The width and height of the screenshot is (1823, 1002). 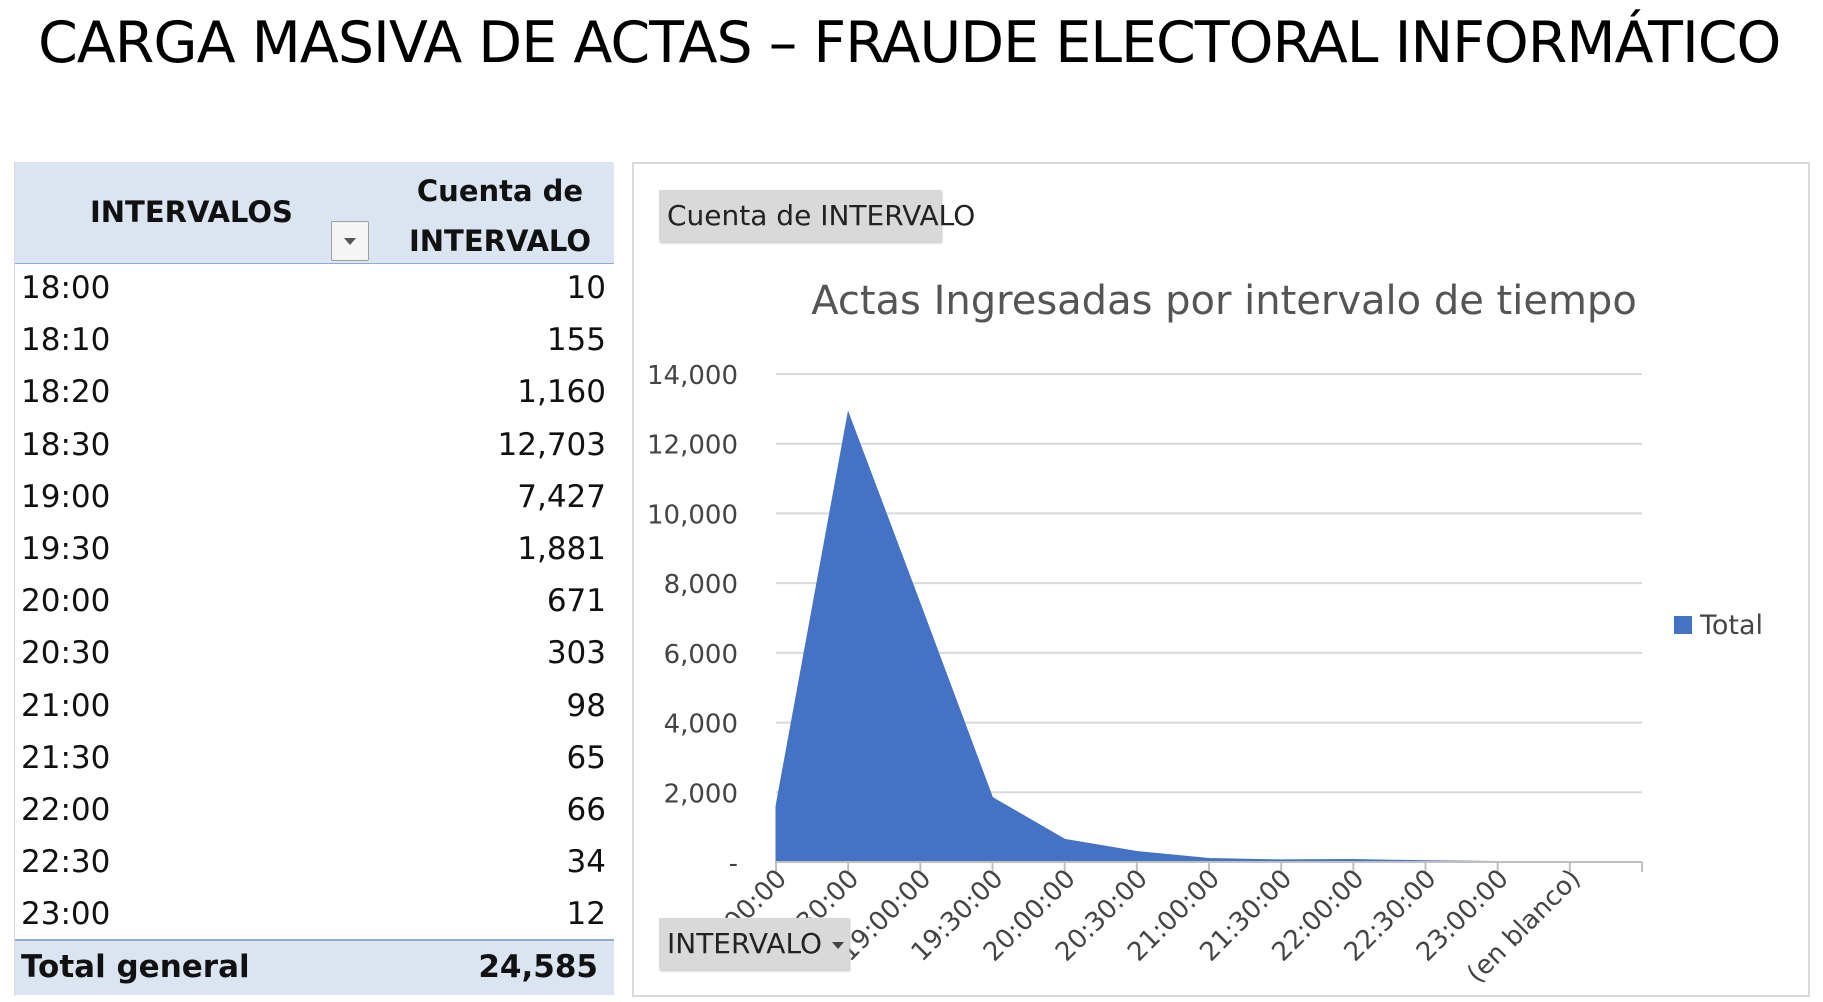 What do you see at coordinates (66, 340) in the screenshot?
I see `row-label: 18:10` at bounding box center [66, 340].